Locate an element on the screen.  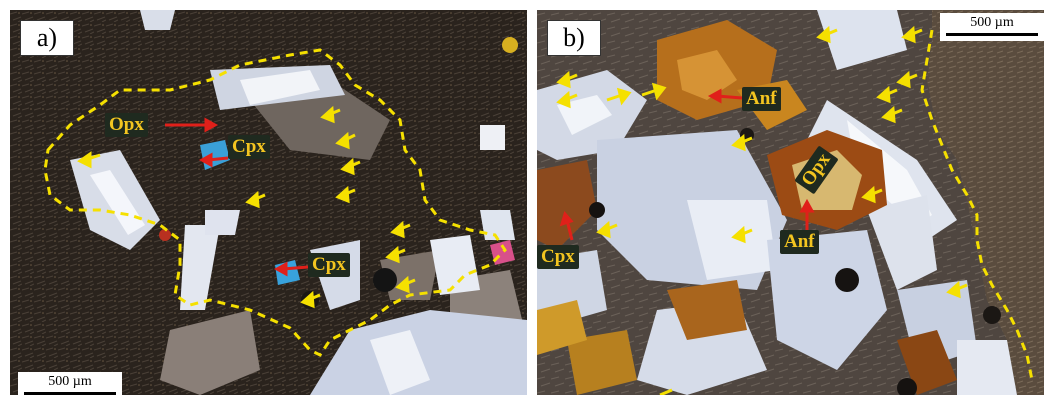
scale-bar-a: 500 µm is located at coordinates (70, 383).